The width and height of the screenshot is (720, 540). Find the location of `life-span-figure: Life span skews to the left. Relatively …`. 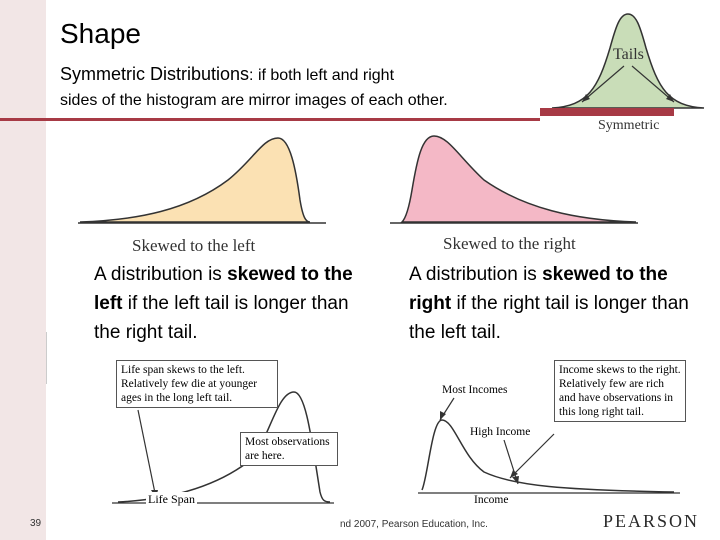

life-span-figure: Life span skews to the left. Relatively … is located at coordinates (218, 430).